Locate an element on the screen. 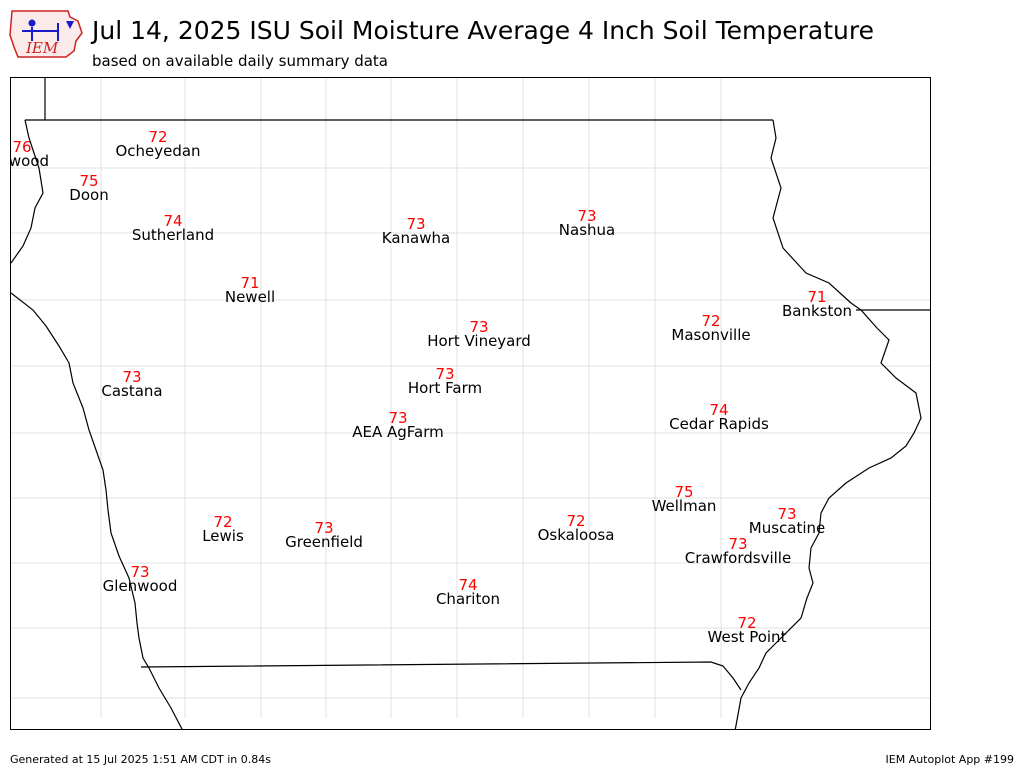 Image resolution: width=1024 pixels, height=768 pixels. station-label: AEA AgFarm is located at coordinates (398, 432).